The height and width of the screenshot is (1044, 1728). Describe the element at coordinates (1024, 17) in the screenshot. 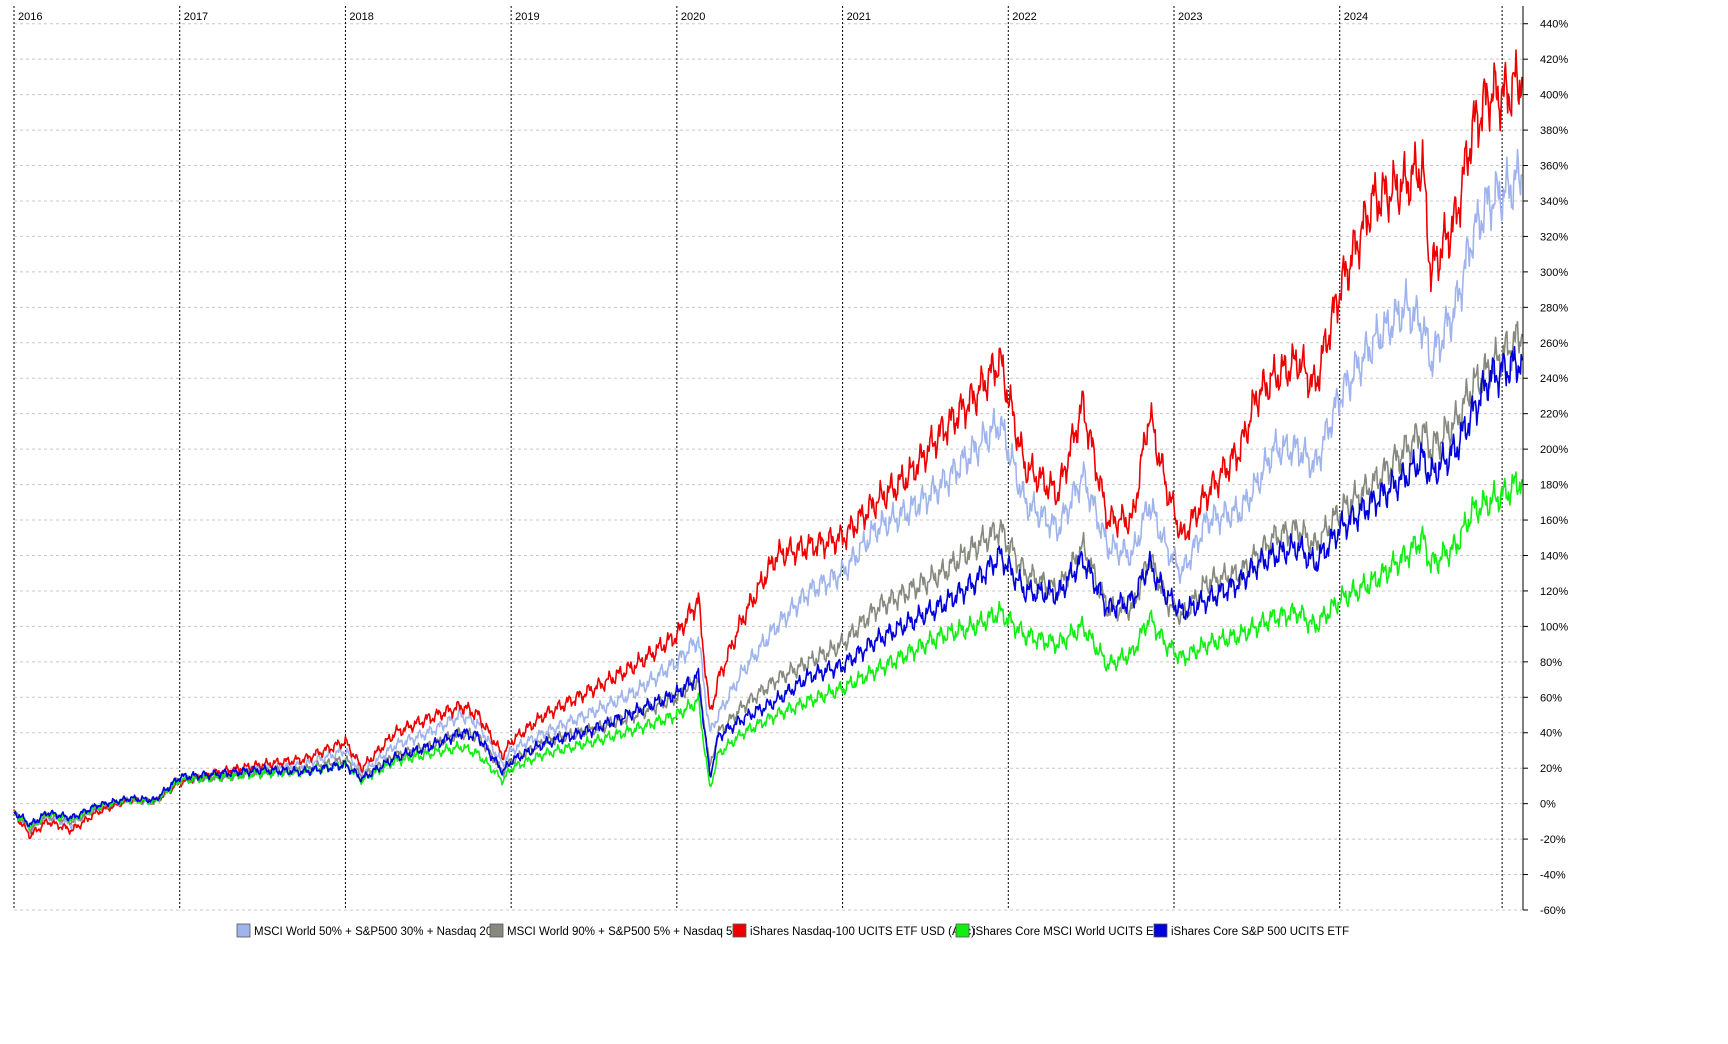

I see `x-tick-label: 2022` at that location.